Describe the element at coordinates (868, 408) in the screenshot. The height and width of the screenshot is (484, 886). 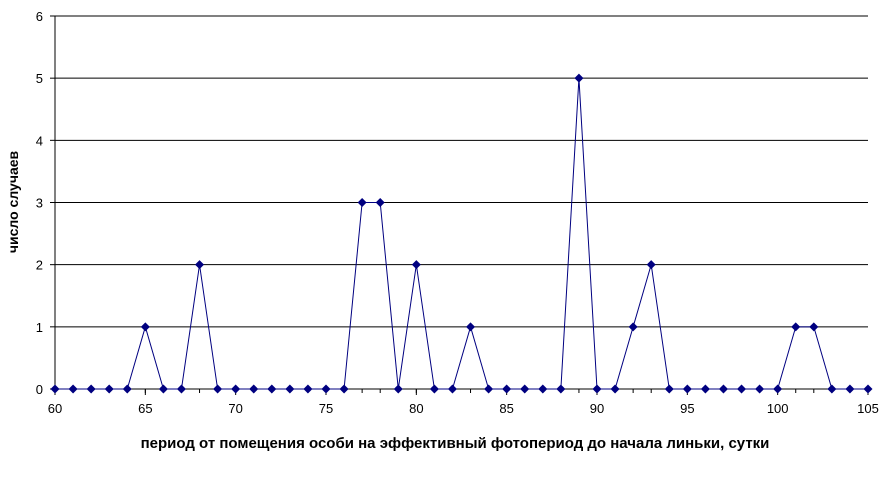
I see `x-tick-label: 105` at that location.